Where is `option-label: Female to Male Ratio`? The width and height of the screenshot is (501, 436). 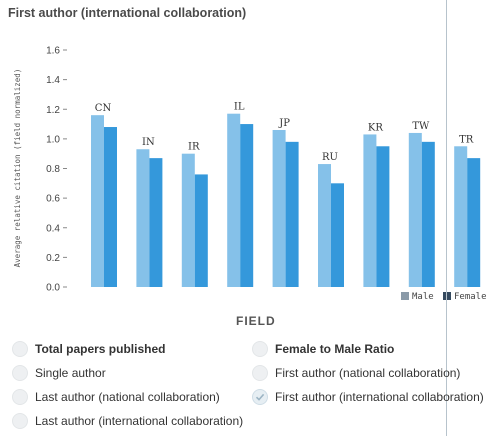 option-label: Female to Male Ratio is located at coordinates (335, 349).